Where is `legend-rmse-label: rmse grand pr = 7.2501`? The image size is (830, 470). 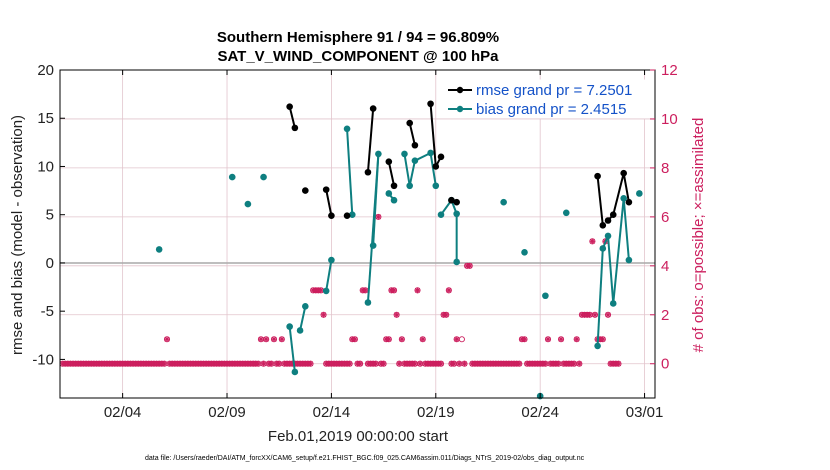
legend-rmse-label: rmse grand pr = 7.2501 is located at coordinates (554, 90).